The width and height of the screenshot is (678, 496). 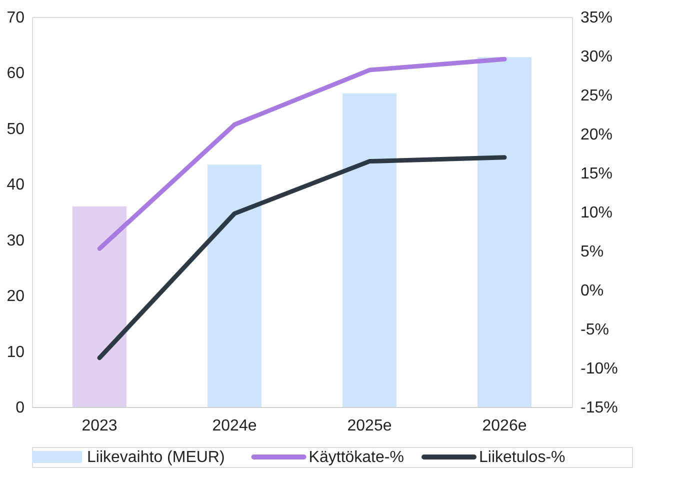 What do you see at coordinates (15, 73) in the screenshot?
I see `y-tick-label: 60` at bounding box center [15, 73].